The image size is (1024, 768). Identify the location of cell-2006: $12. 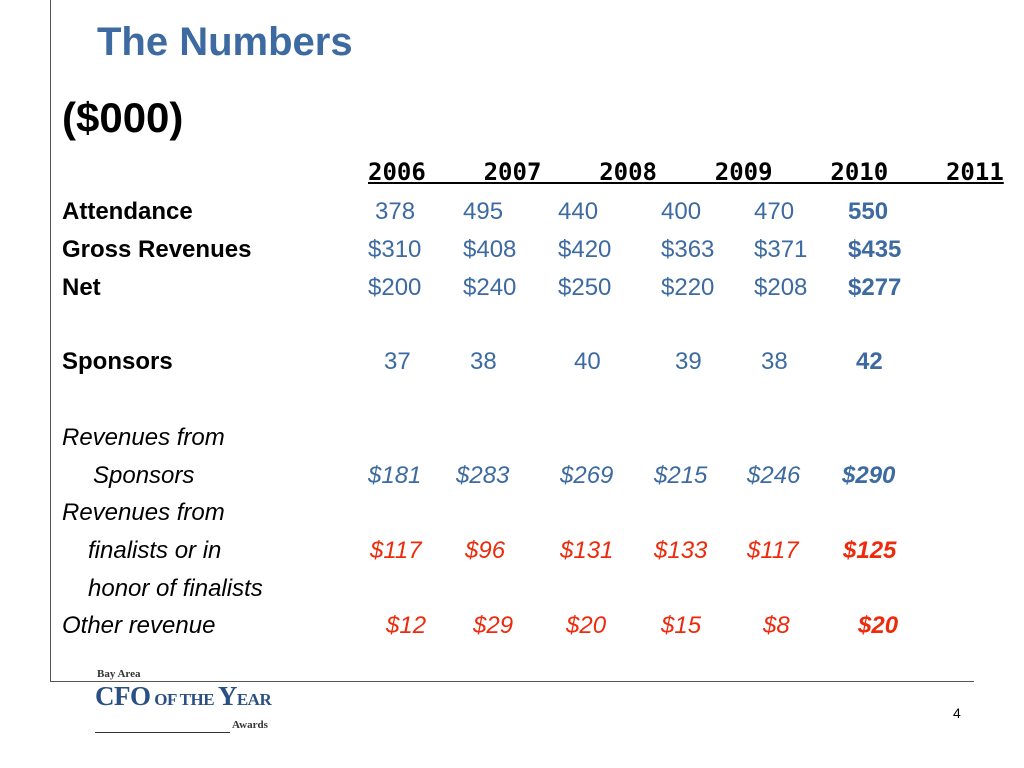
(406, 625).